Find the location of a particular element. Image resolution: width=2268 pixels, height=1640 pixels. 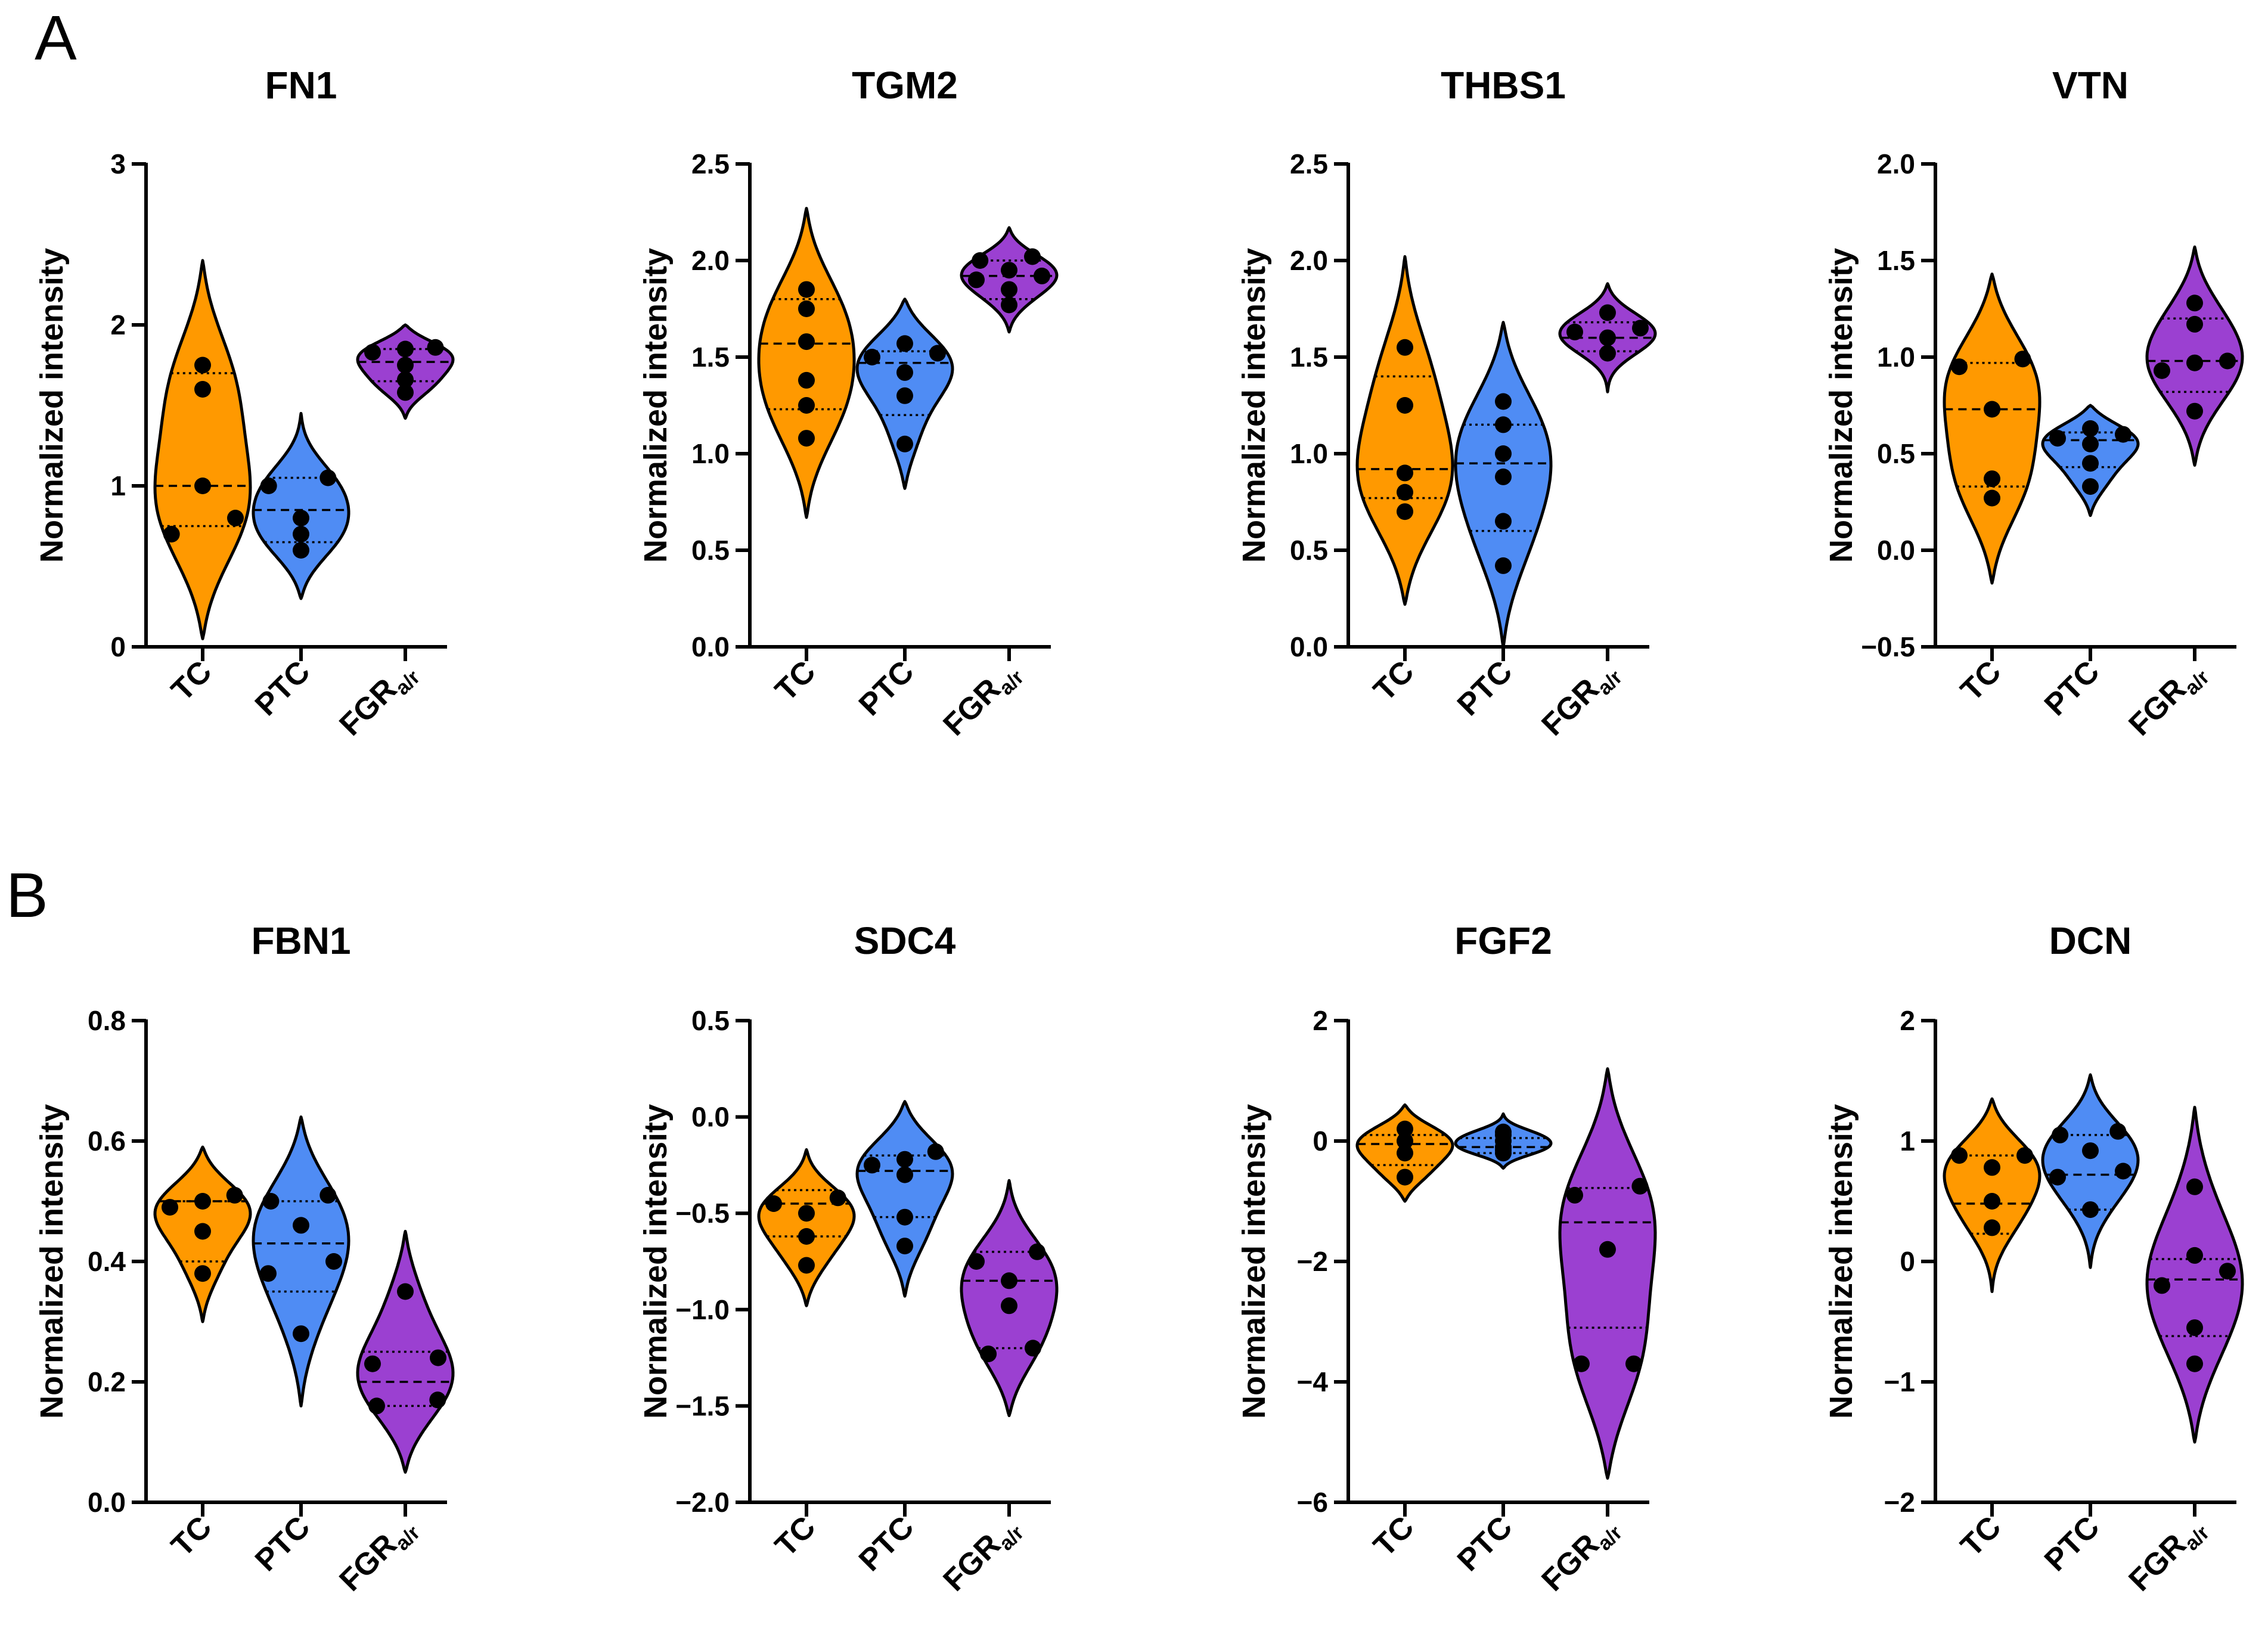

y-tick-label: 1.0 is located at coordinates (1309, 453).